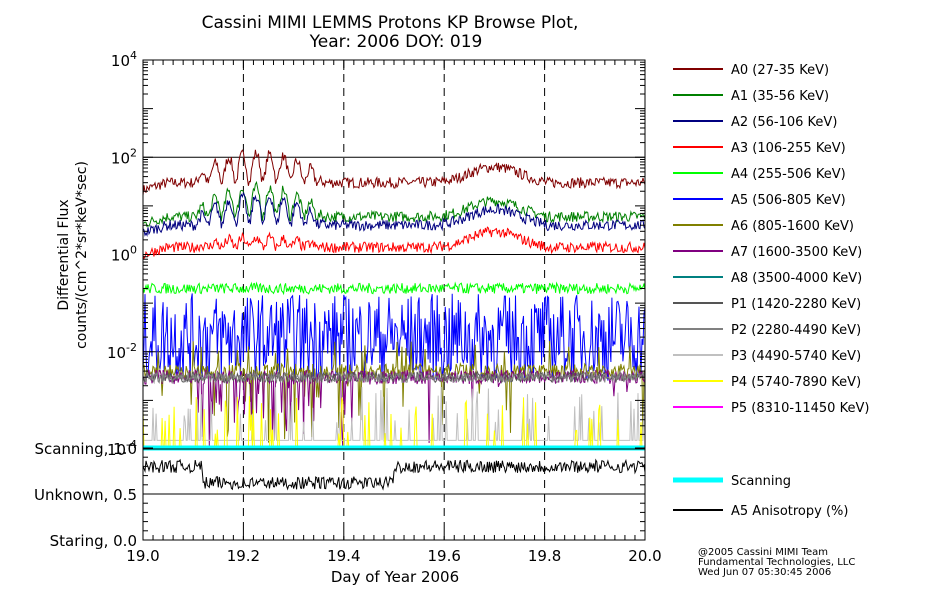 The width and height of the screenshot is (950, 600). Describe the element at coordinates (443, 556) in the screenshot. I see `x-tick-label: 19.6` at that location.